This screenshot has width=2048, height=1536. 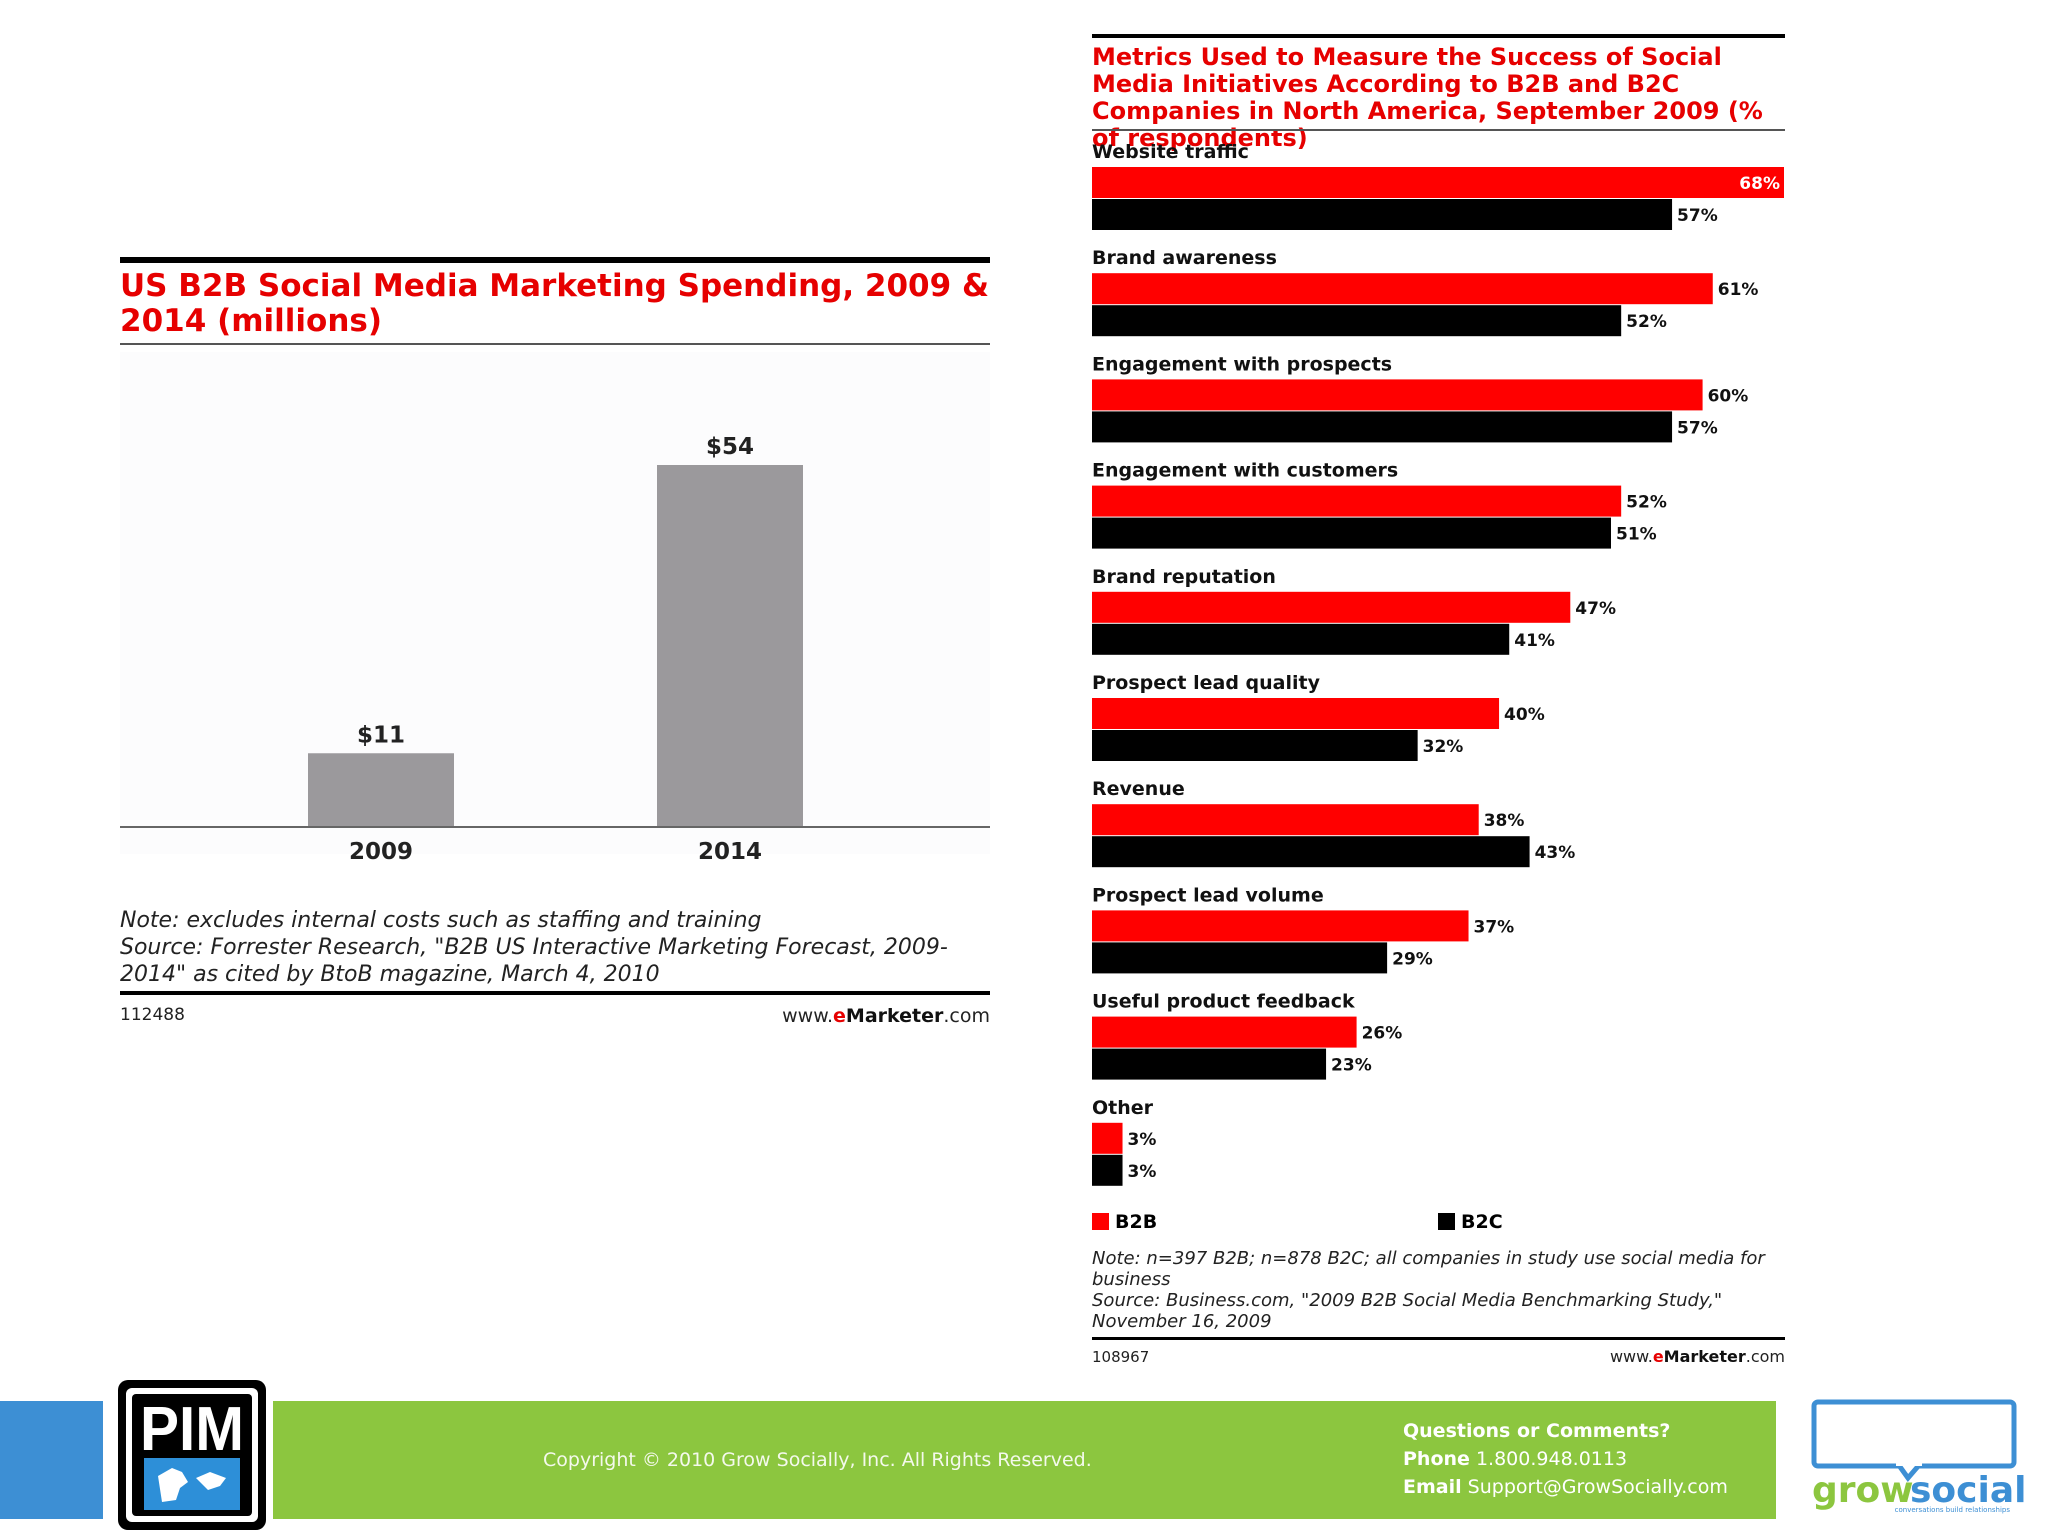 What do you see at coordinates (1245, 471) in the screenshot?
I see `category-label: Engagement with customers` at bounding box center [1245, 471].